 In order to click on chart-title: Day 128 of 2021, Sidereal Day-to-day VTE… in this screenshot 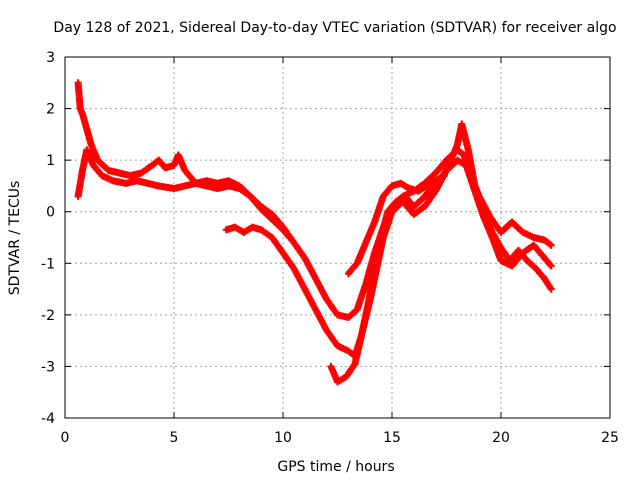, I will do `click(334, 28)`.